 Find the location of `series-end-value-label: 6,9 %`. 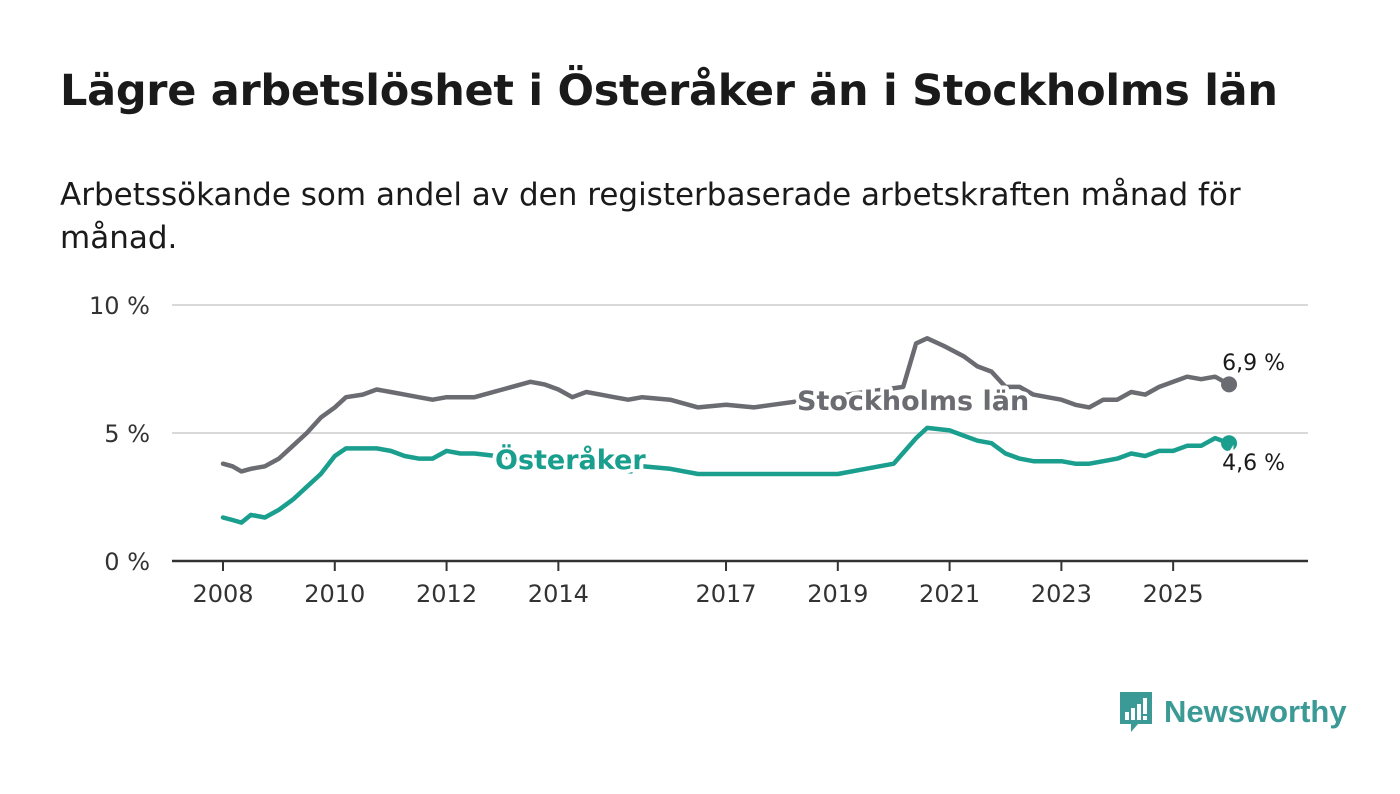

series-end-value-label: 6,9 % is located at coordinates (1253, 363).